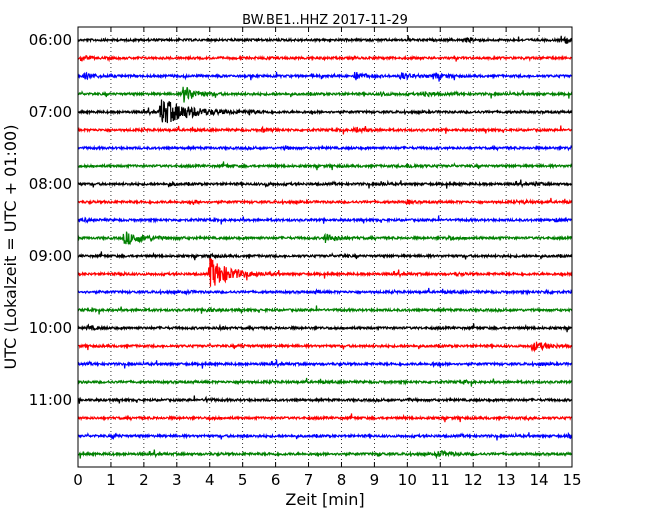 This screenshot has width=650, height=520. What do you see at coordinates (50, 328) in the screenshot?
I see `y-tick-label: 10:00` at bounding box center [50, 328].